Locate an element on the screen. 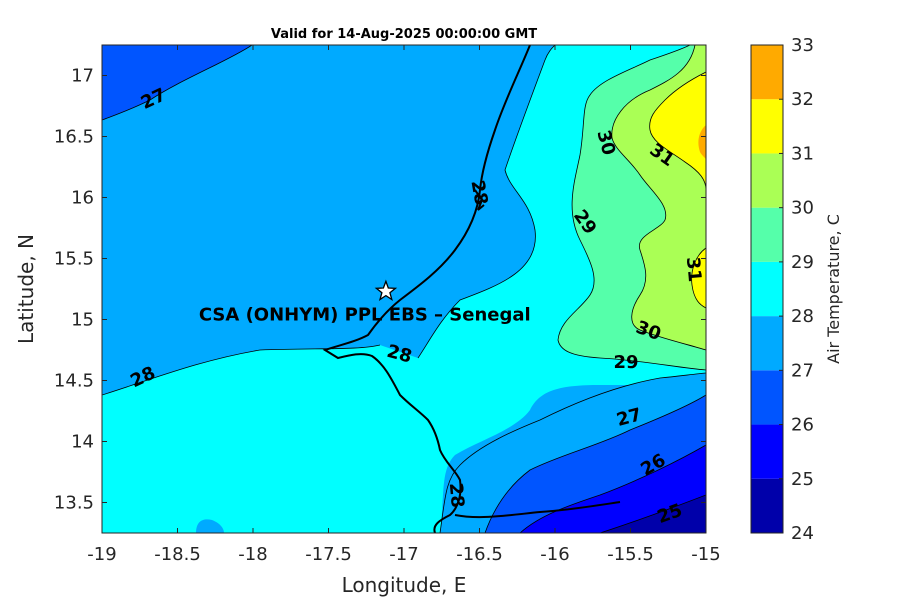 Image resolution: width=900 pixels, height=600 pixels. map-title: Valid for 14-Aug-2025 00:00:00 GMT is located at coordinates (404, 34).